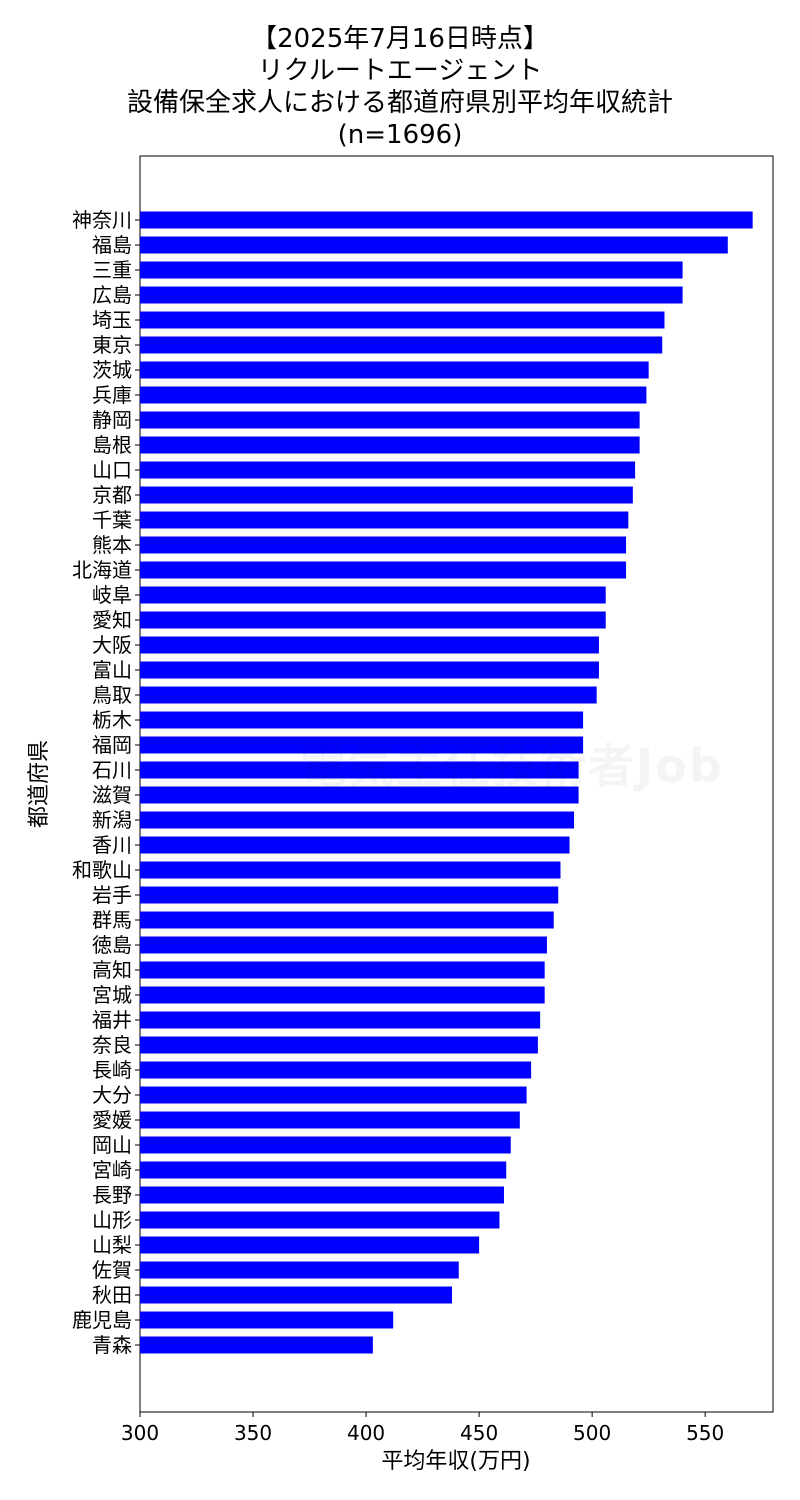 This screenshot has height=1500, width=800. Describe the element at coordinates (112, 320) in the screenshot. I see `y-tick-label: 埼玉` at that location.